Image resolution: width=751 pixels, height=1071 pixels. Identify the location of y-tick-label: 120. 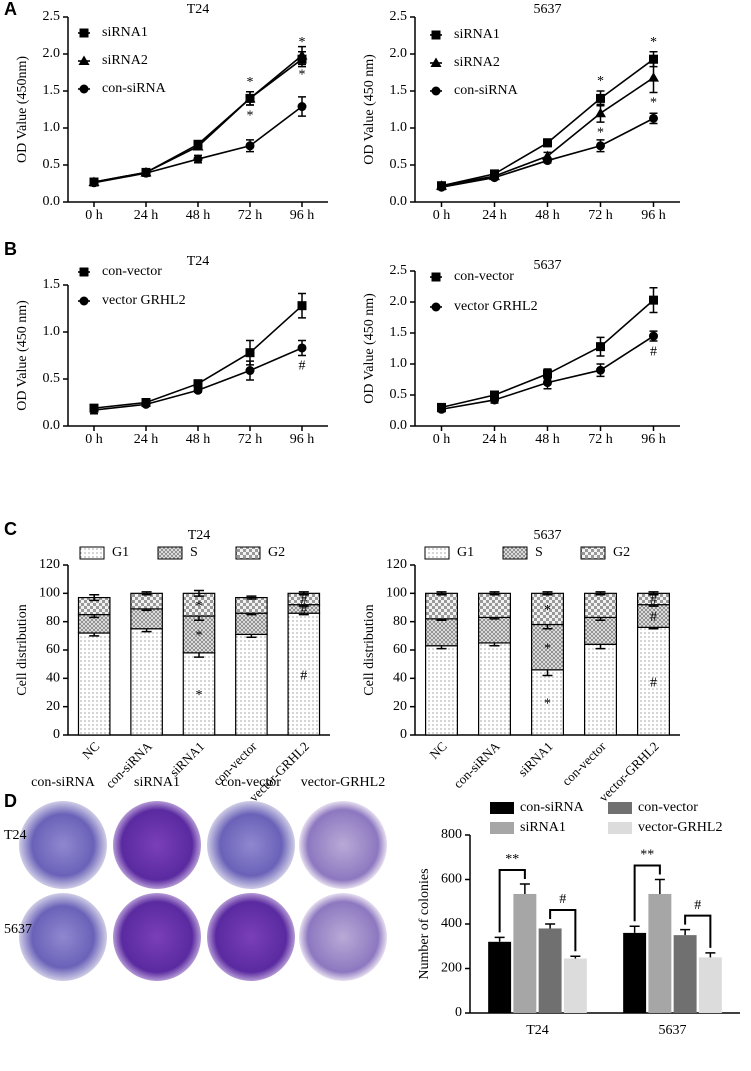
(396, 564).